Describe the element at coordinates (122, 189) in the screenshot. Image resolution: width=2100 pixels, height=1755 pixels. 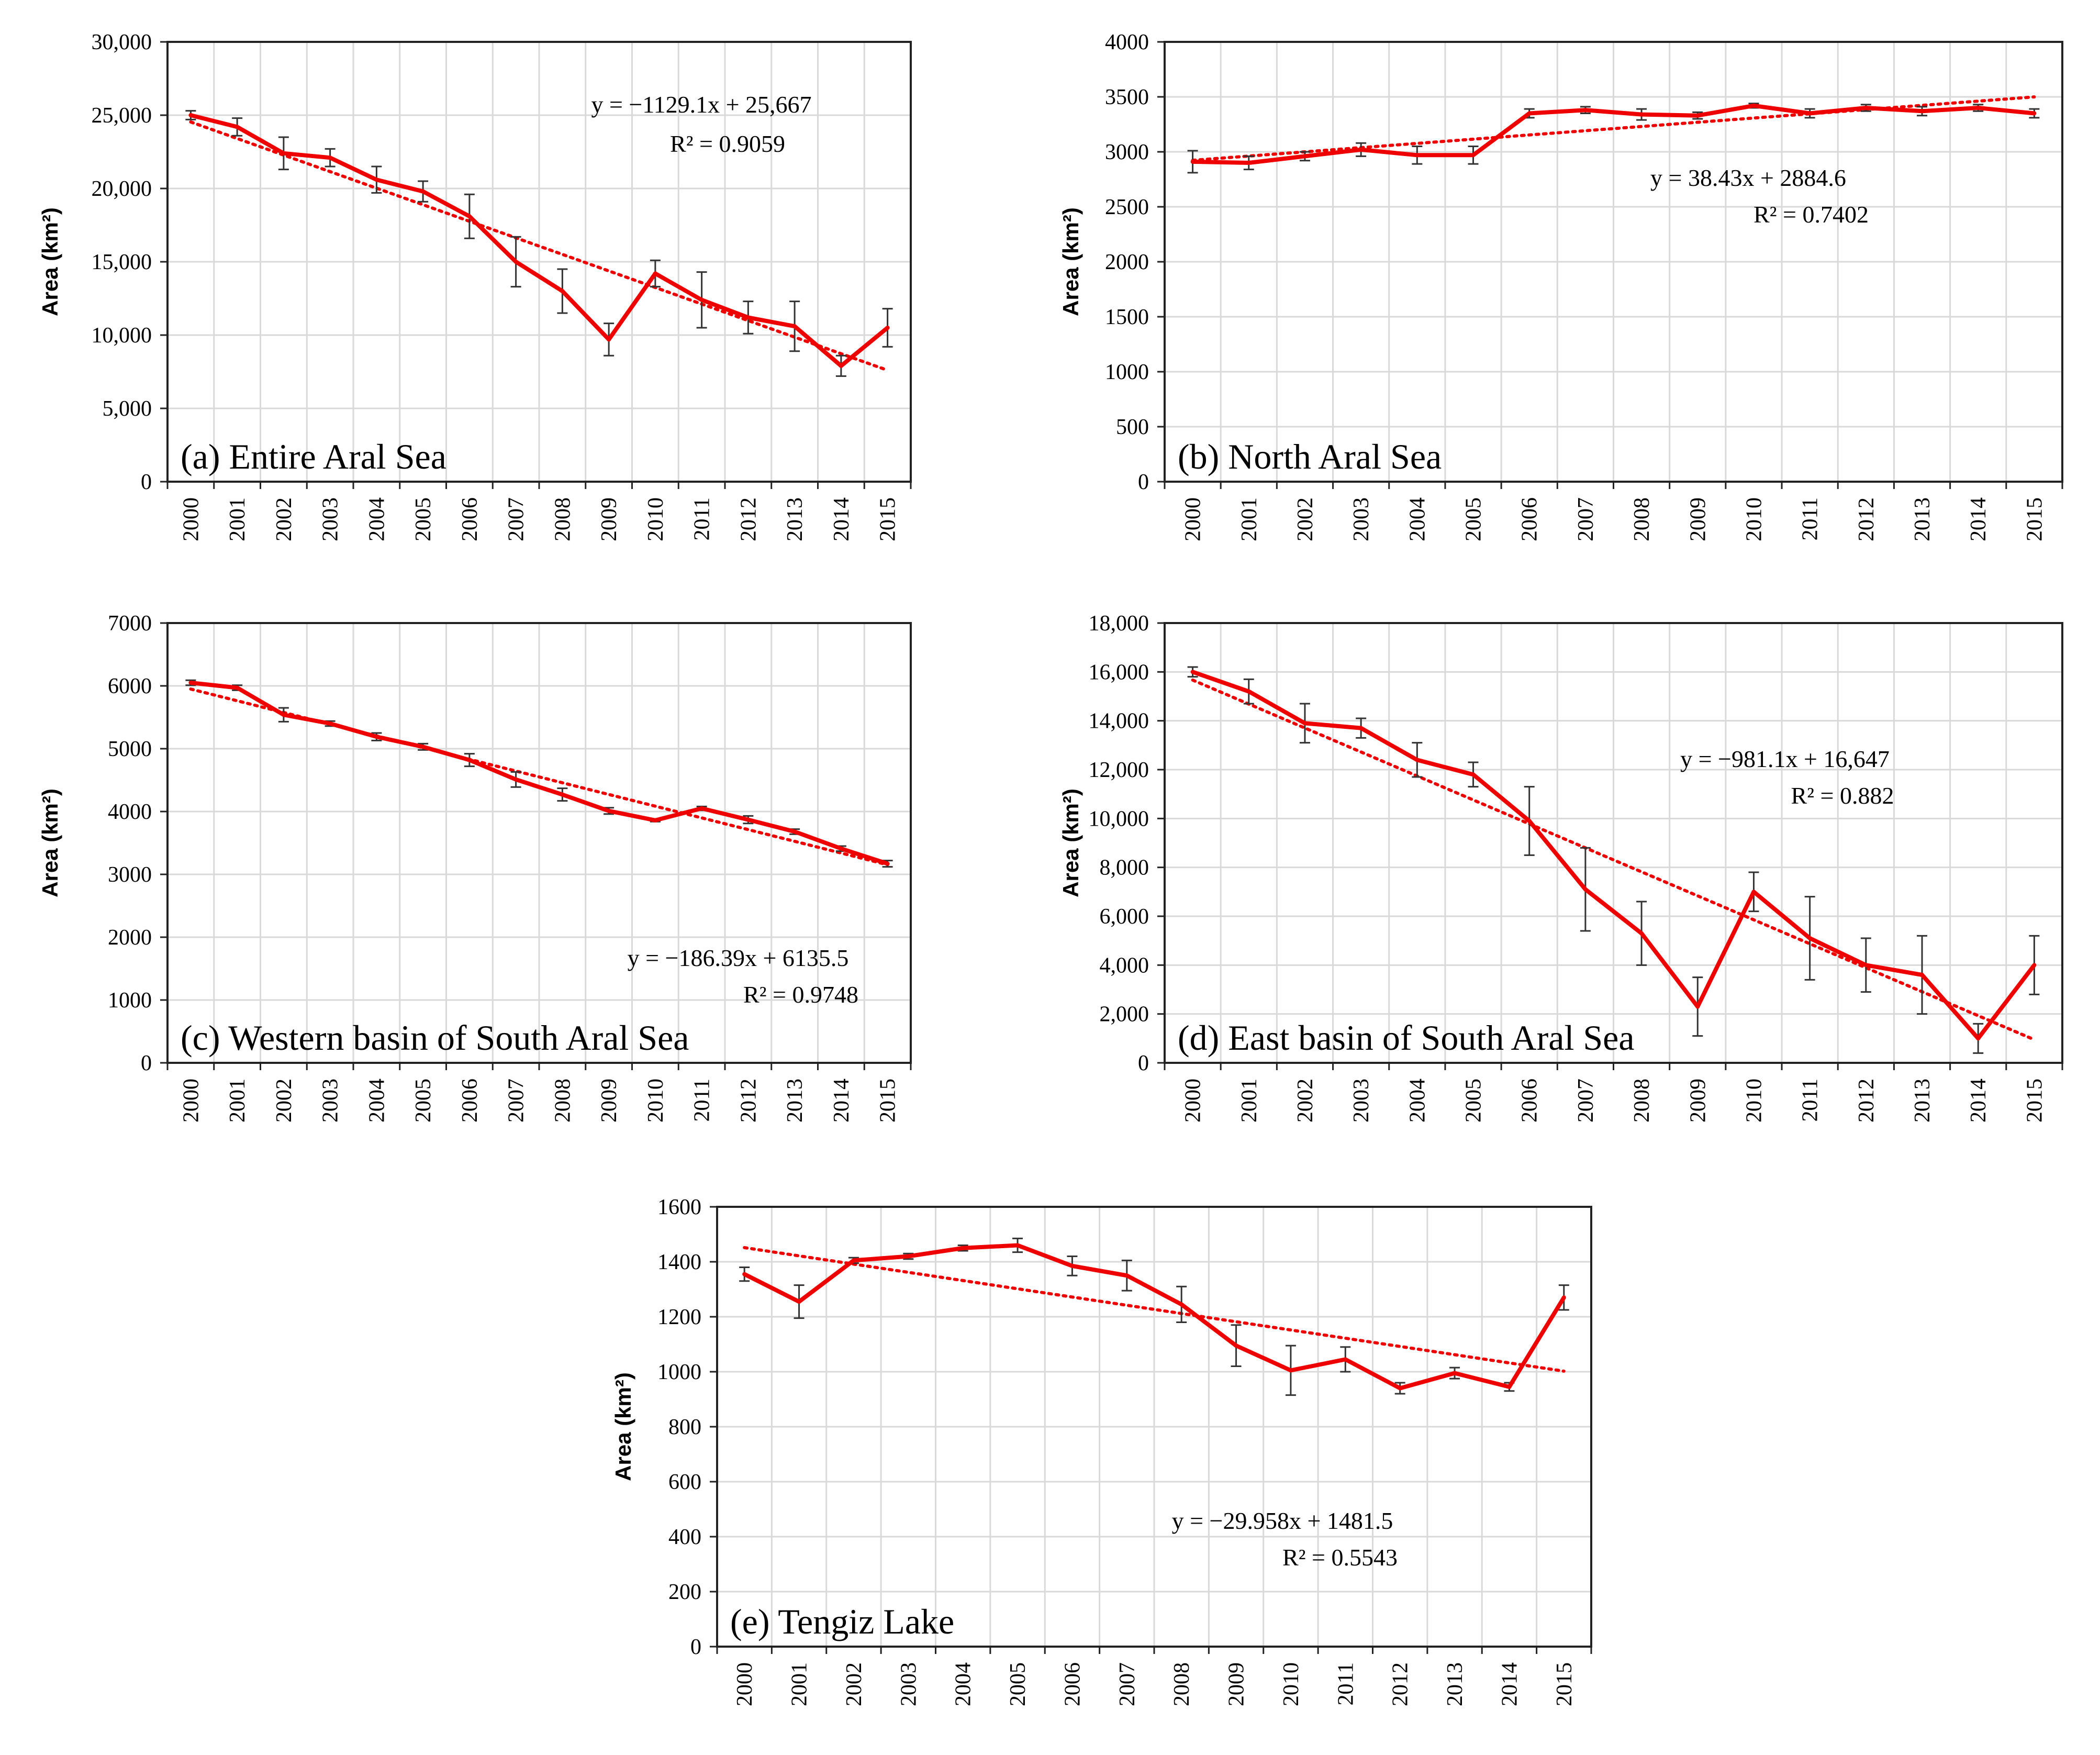
I see `y-tick-label: 20,000` at that location.